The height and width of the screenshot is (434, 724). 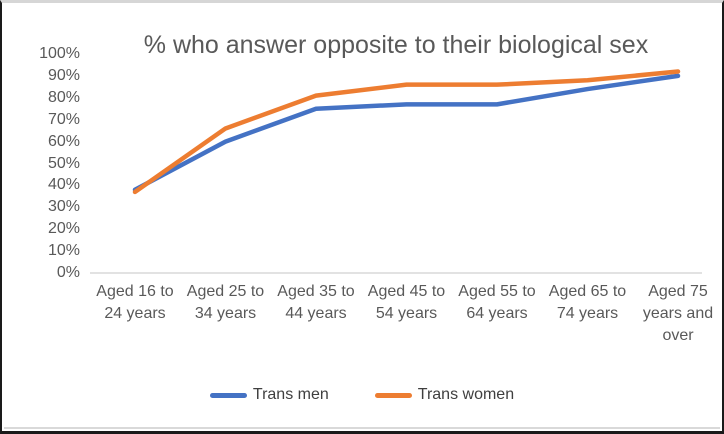 I want to click on legend-label: Trans women, so click(x=466, y=394).